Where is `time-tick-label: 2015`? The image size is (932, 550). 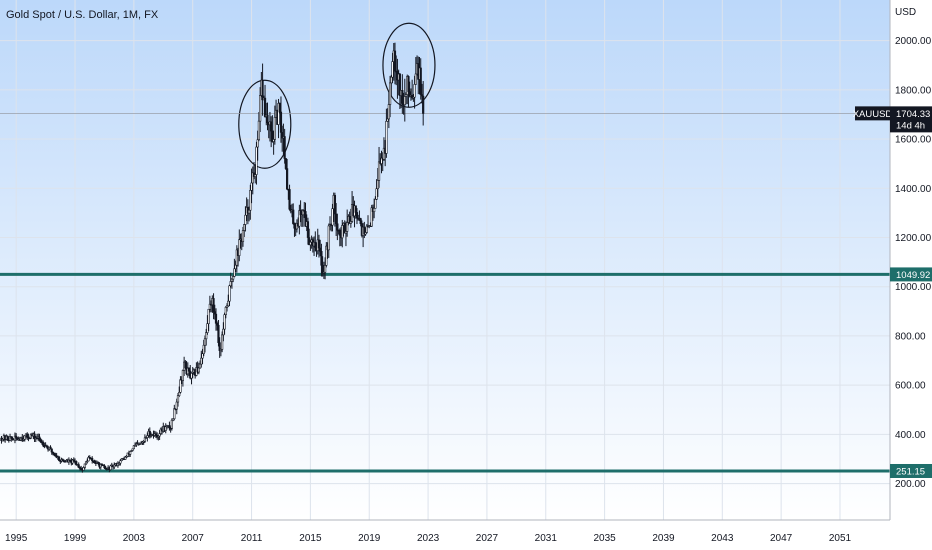 time-tick-label: 2015 is located at coordinates (310, 538).